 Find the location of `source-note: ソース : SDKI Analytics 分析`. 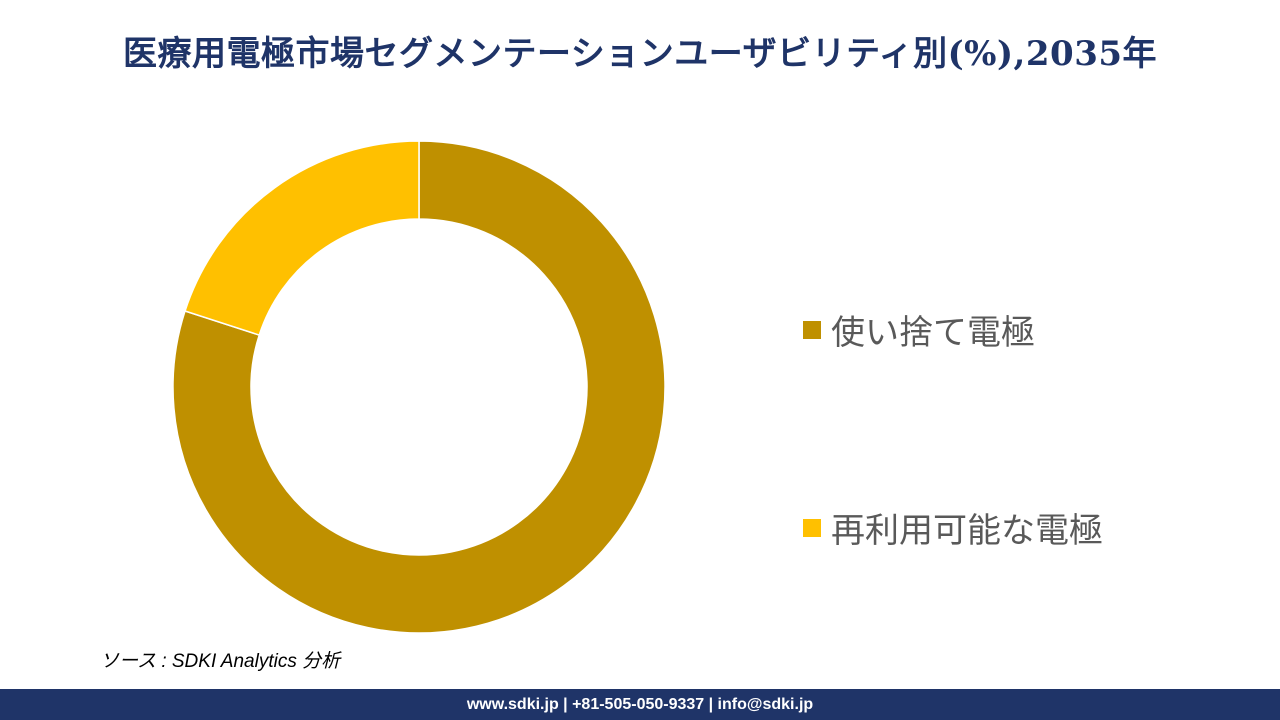

source-note: ソース : SDKI Analytics 分析 is located at coordinates (220, 661).